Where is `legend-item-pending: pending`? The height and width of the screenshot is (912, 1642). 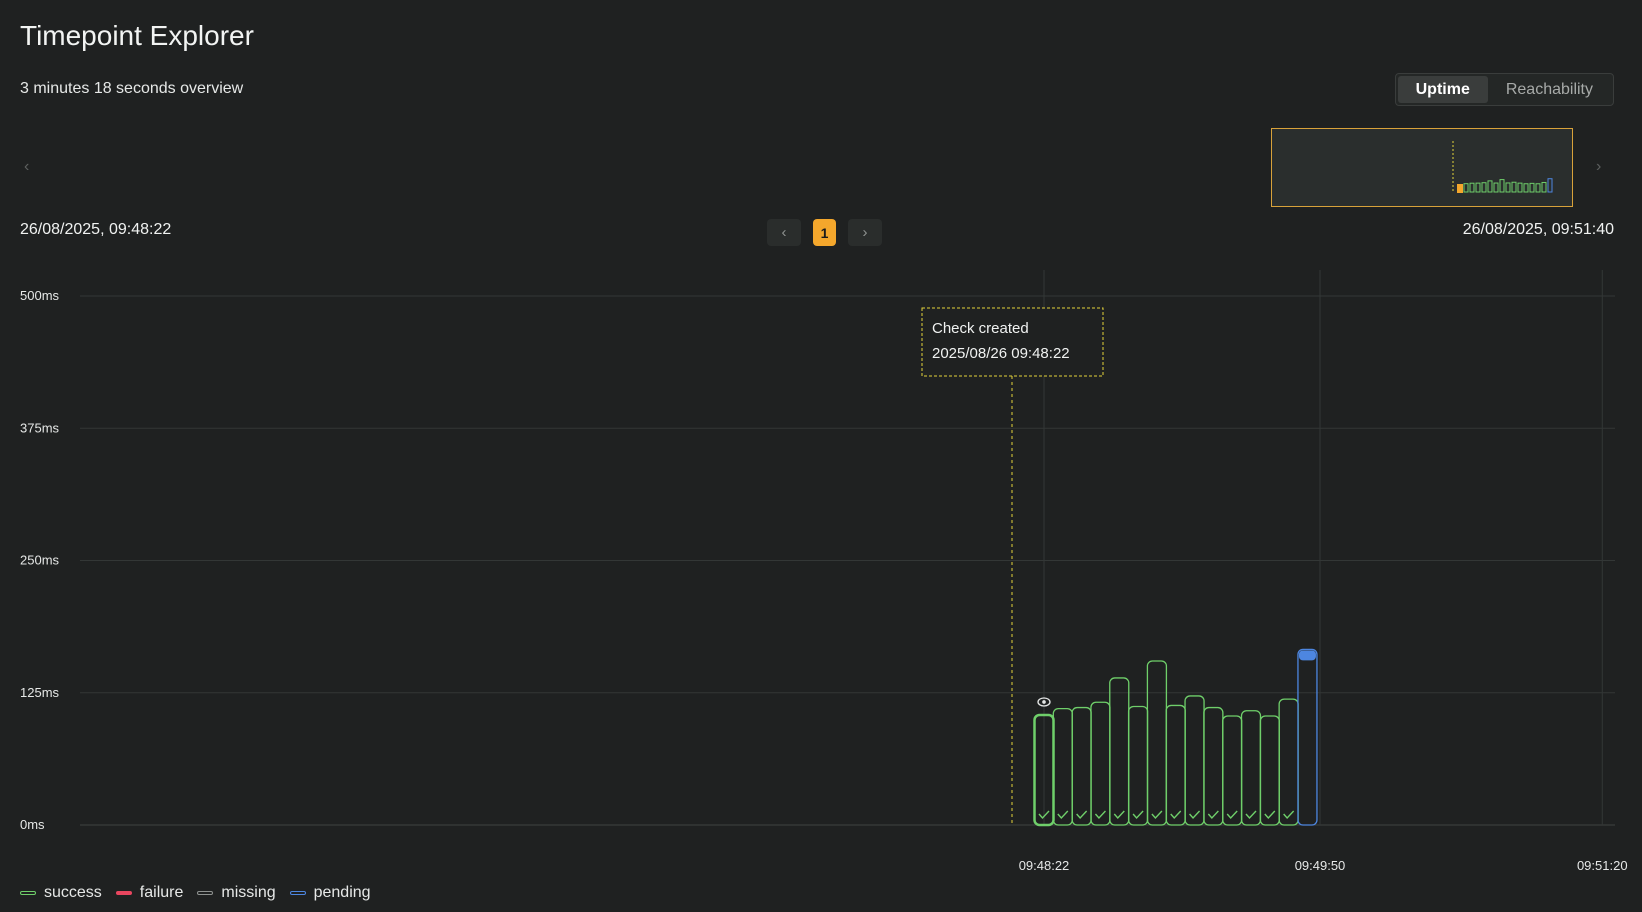 legend-item-pending: pending is located at coordinates (330, 893).